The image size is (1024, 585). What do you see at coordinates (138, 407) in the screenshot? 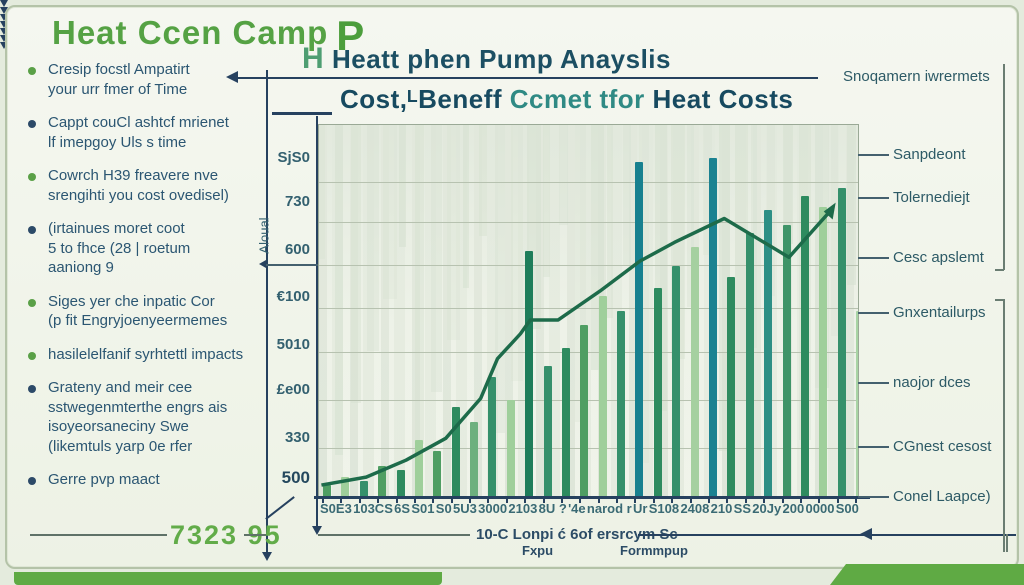
I see `sidebar-item-line: sstwegenmterthe engrs ais` at bounding box center [138, 407].